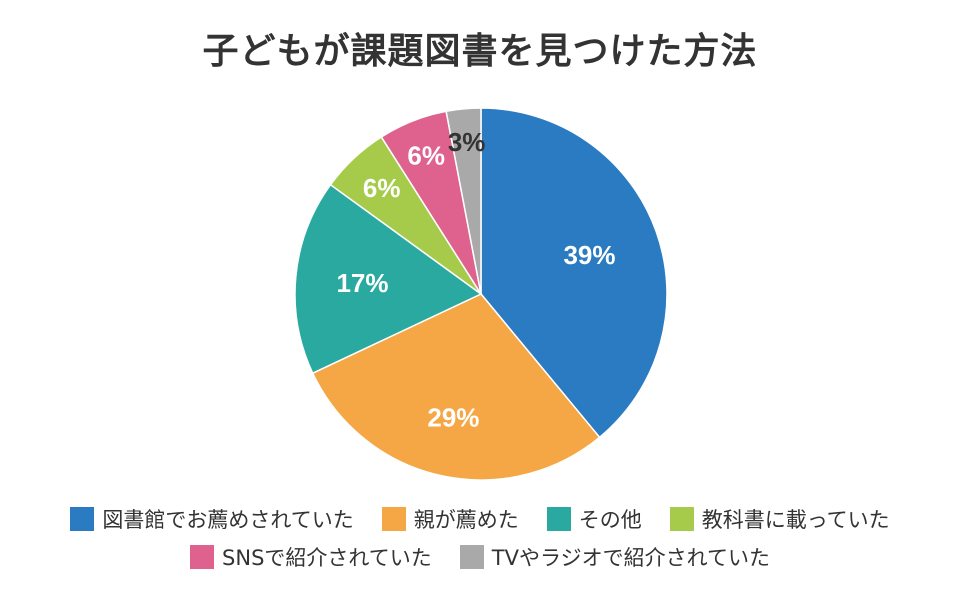  I want to click on chart-title: 子どもが課題図書を見つけた方法, so click(480, 51).